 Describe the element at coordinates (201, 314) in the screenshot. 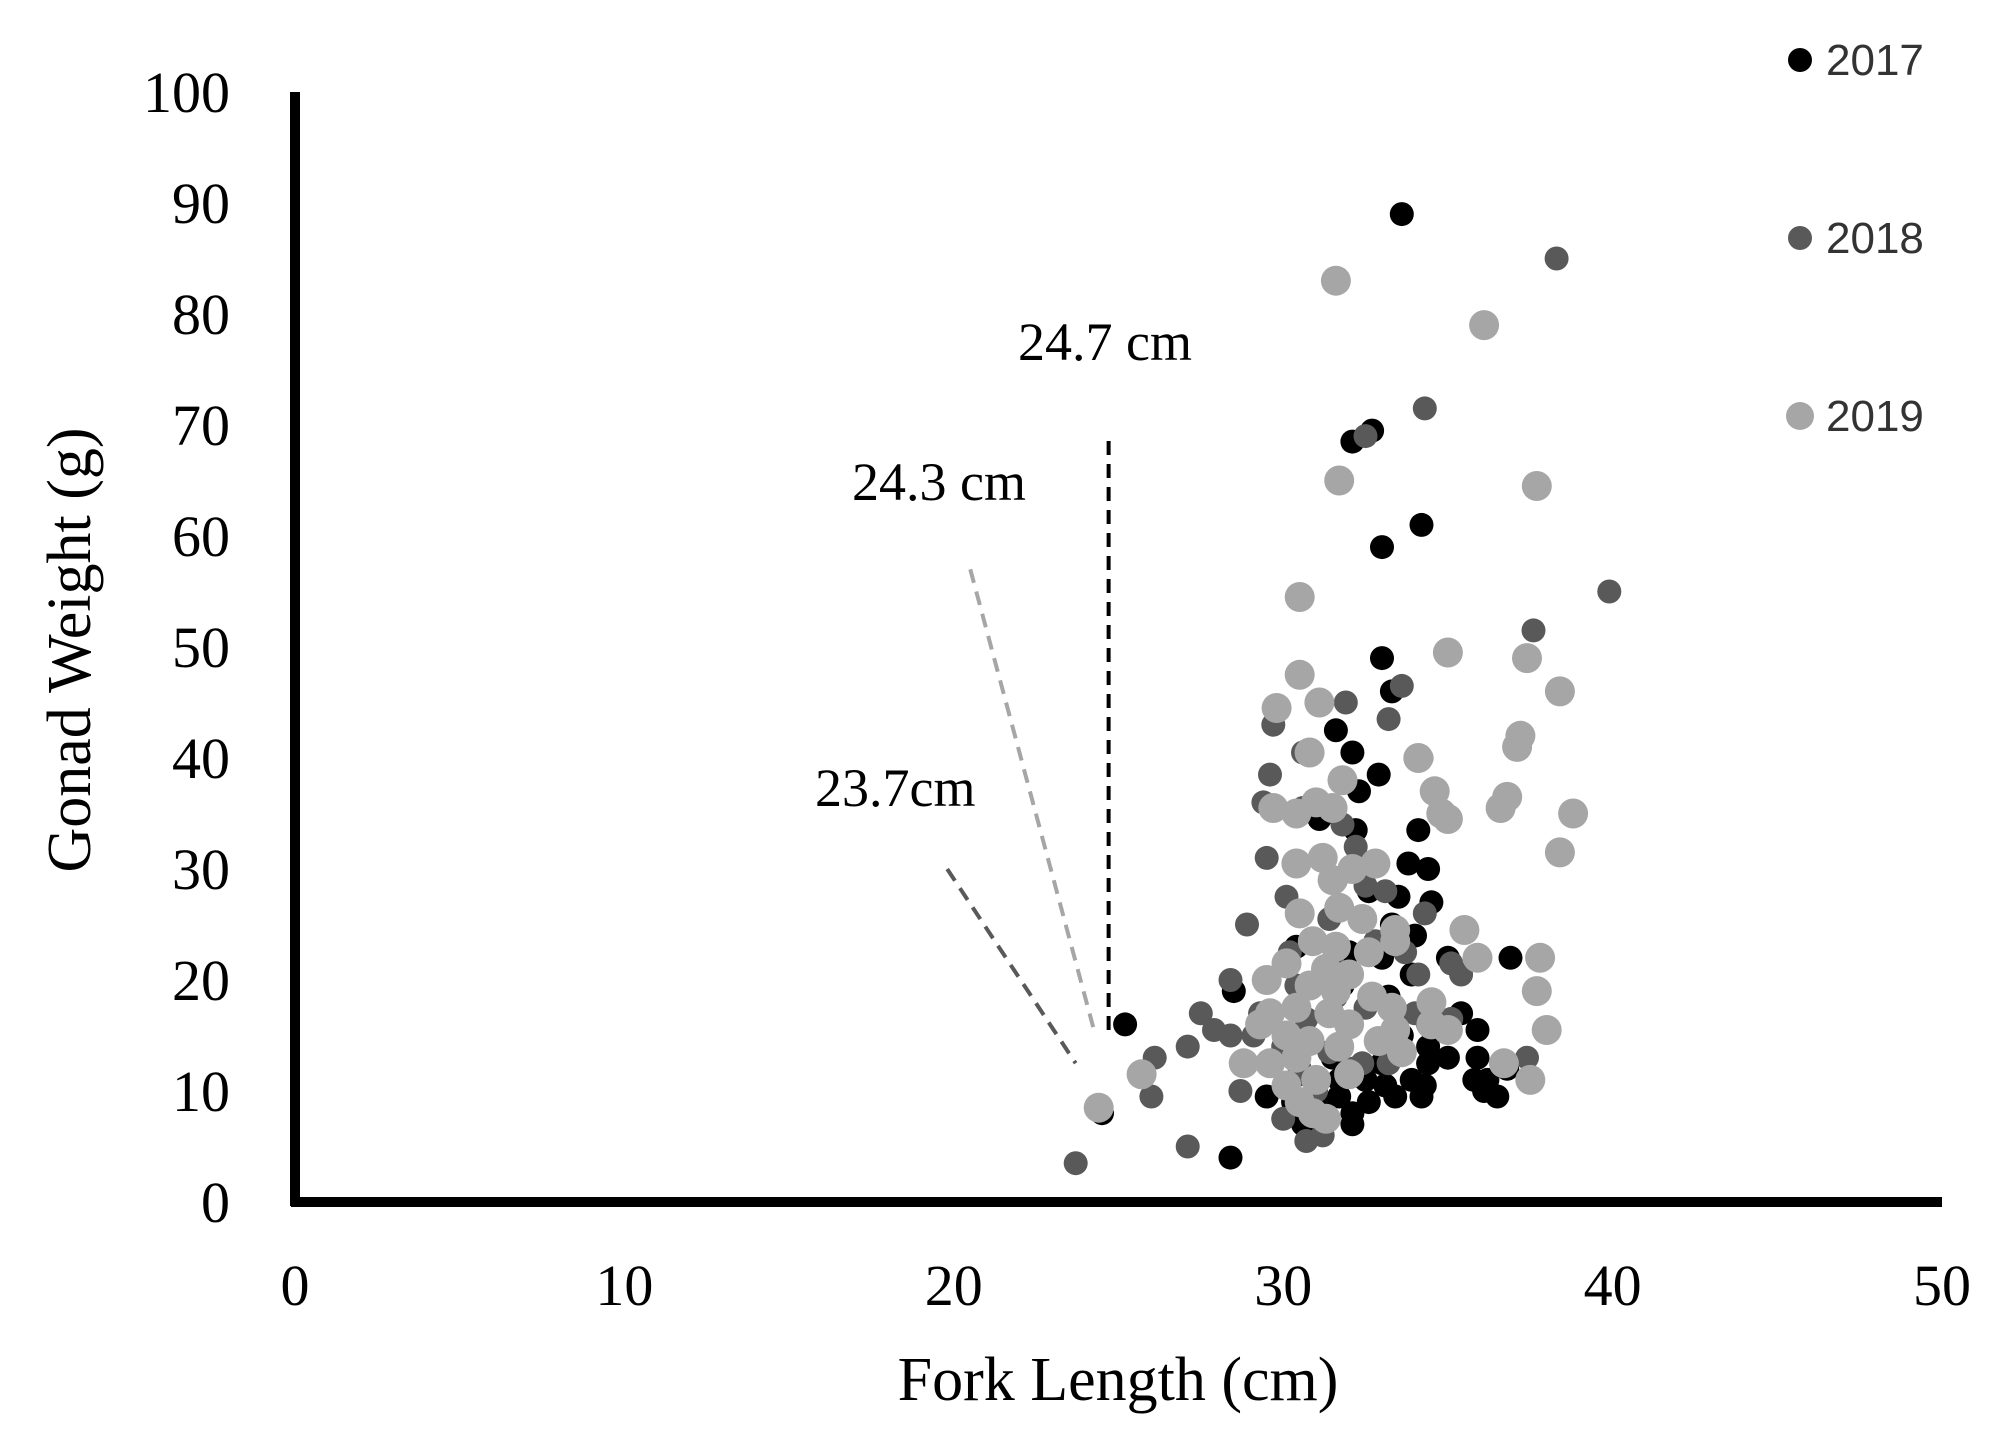

I see `y-tick-label: 80` at that location.